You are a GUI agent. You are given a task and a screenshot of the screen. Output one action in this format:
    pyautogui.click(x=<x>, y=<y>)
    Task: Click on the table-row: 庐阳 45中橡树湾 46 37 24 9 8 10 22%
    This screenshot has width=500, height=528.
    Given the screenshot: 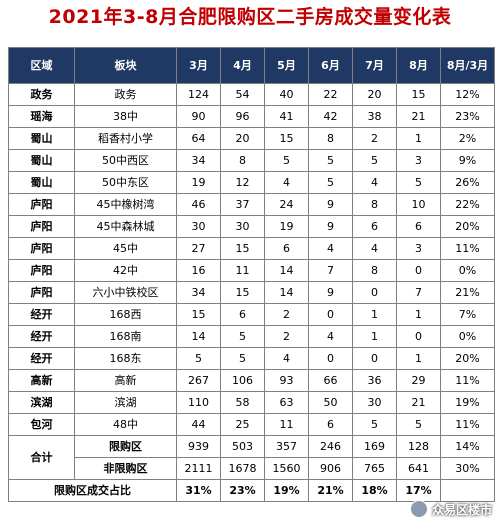 What is the action you would take?
    pyautogui.click(x=251, y=204)
    